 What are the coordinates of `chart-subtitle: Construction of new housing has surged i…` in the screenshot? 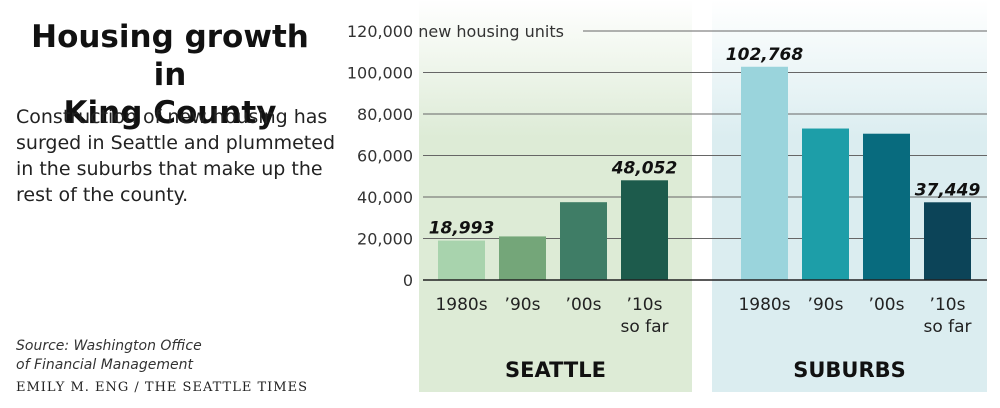 It's located at (176, 156).